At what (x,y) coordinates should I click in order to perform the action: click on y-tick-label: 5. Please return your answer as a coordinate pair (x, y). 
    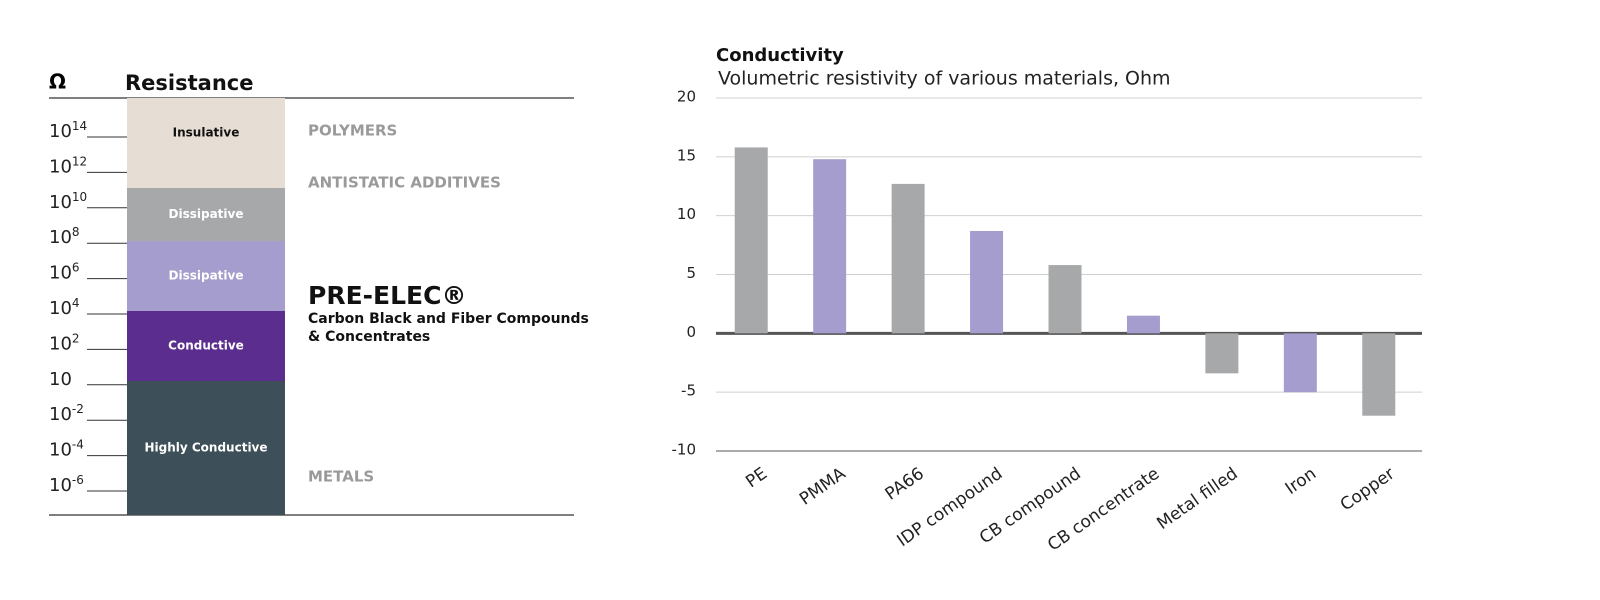
    Looking at the image, I should click on (691, 273).